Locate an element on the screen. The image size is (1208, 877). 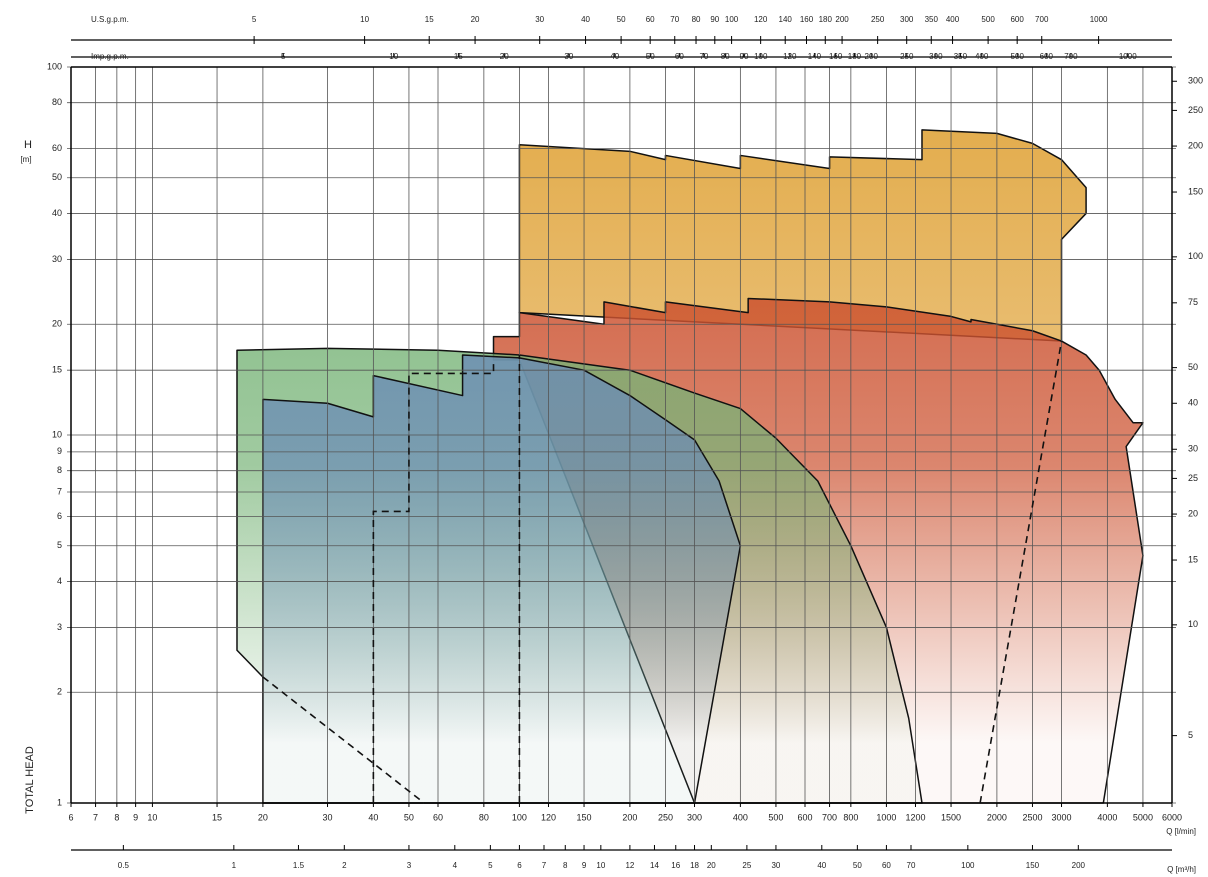
extra-axis-label: Q [m³/h] is located at coordinates (1181, 869).